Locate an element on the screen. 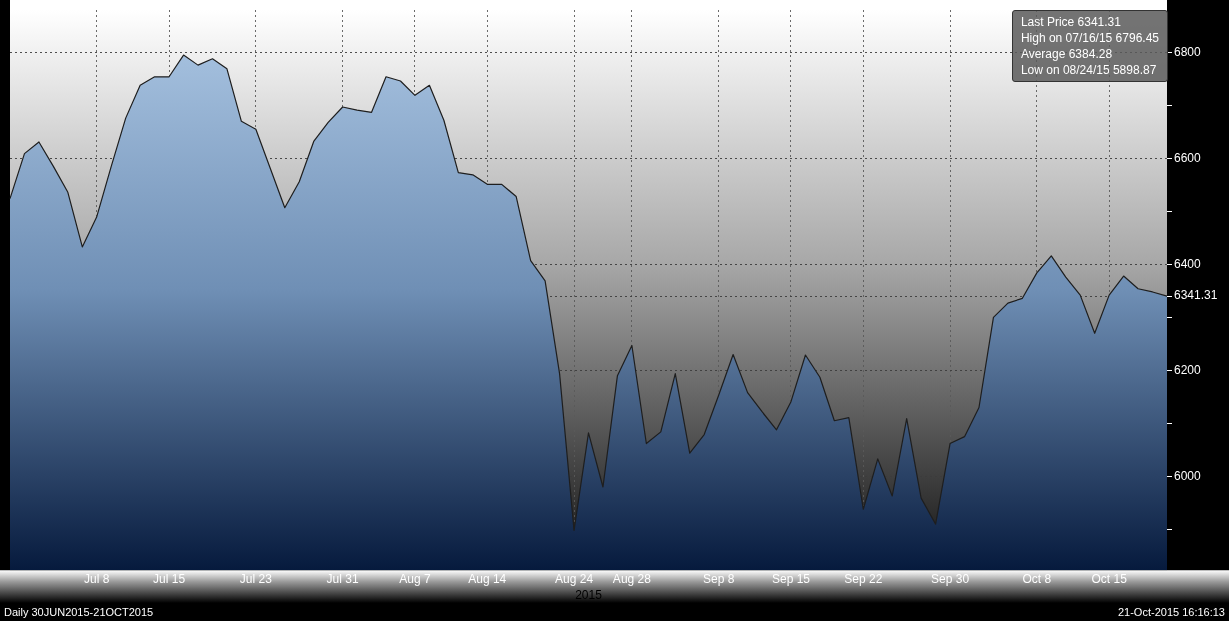 This screenshot has height=621, width=1229. y-tick-label: 6200 is located at coordinates (1188, 370).